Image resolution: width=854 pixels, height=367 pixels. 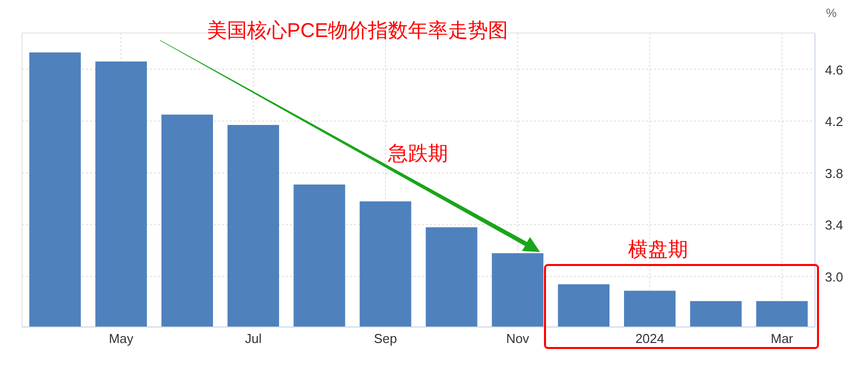 I want to click on x-tick-label: Sep, so click(x=386, y=338).